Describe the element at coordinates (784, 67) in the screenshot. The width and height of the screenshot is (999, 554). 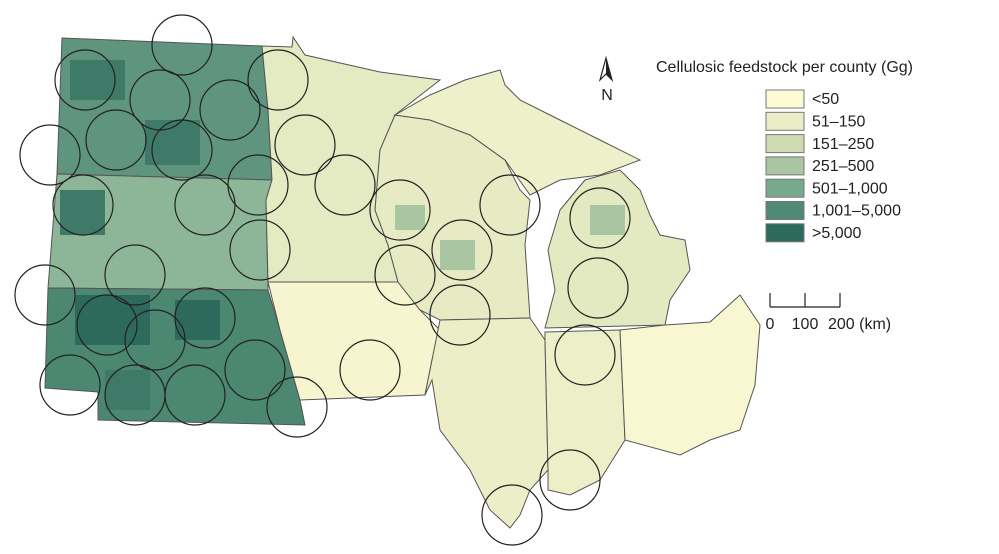
I see `legend-title: Cellulosic feedstock per county (Gg)` at that location.